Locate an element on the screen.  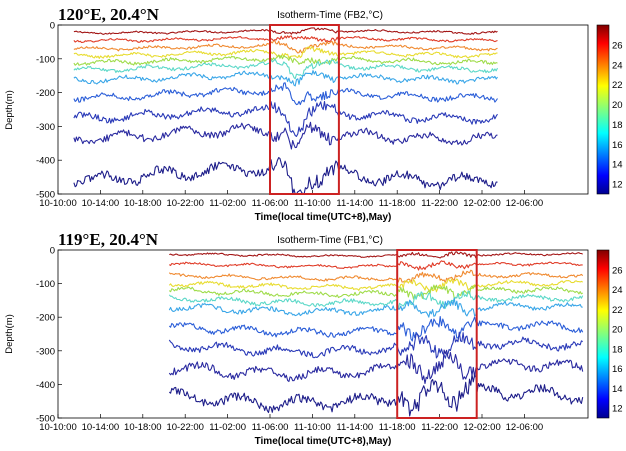
location-label: 119°E, 20.4°N is located at coordinates (108, 239).